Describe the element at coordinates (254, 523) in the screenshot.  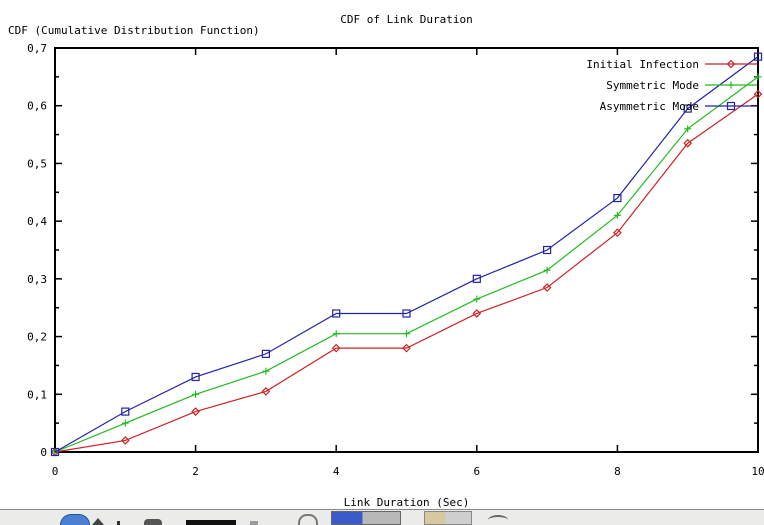
I see `small-mark-icon` at that location.